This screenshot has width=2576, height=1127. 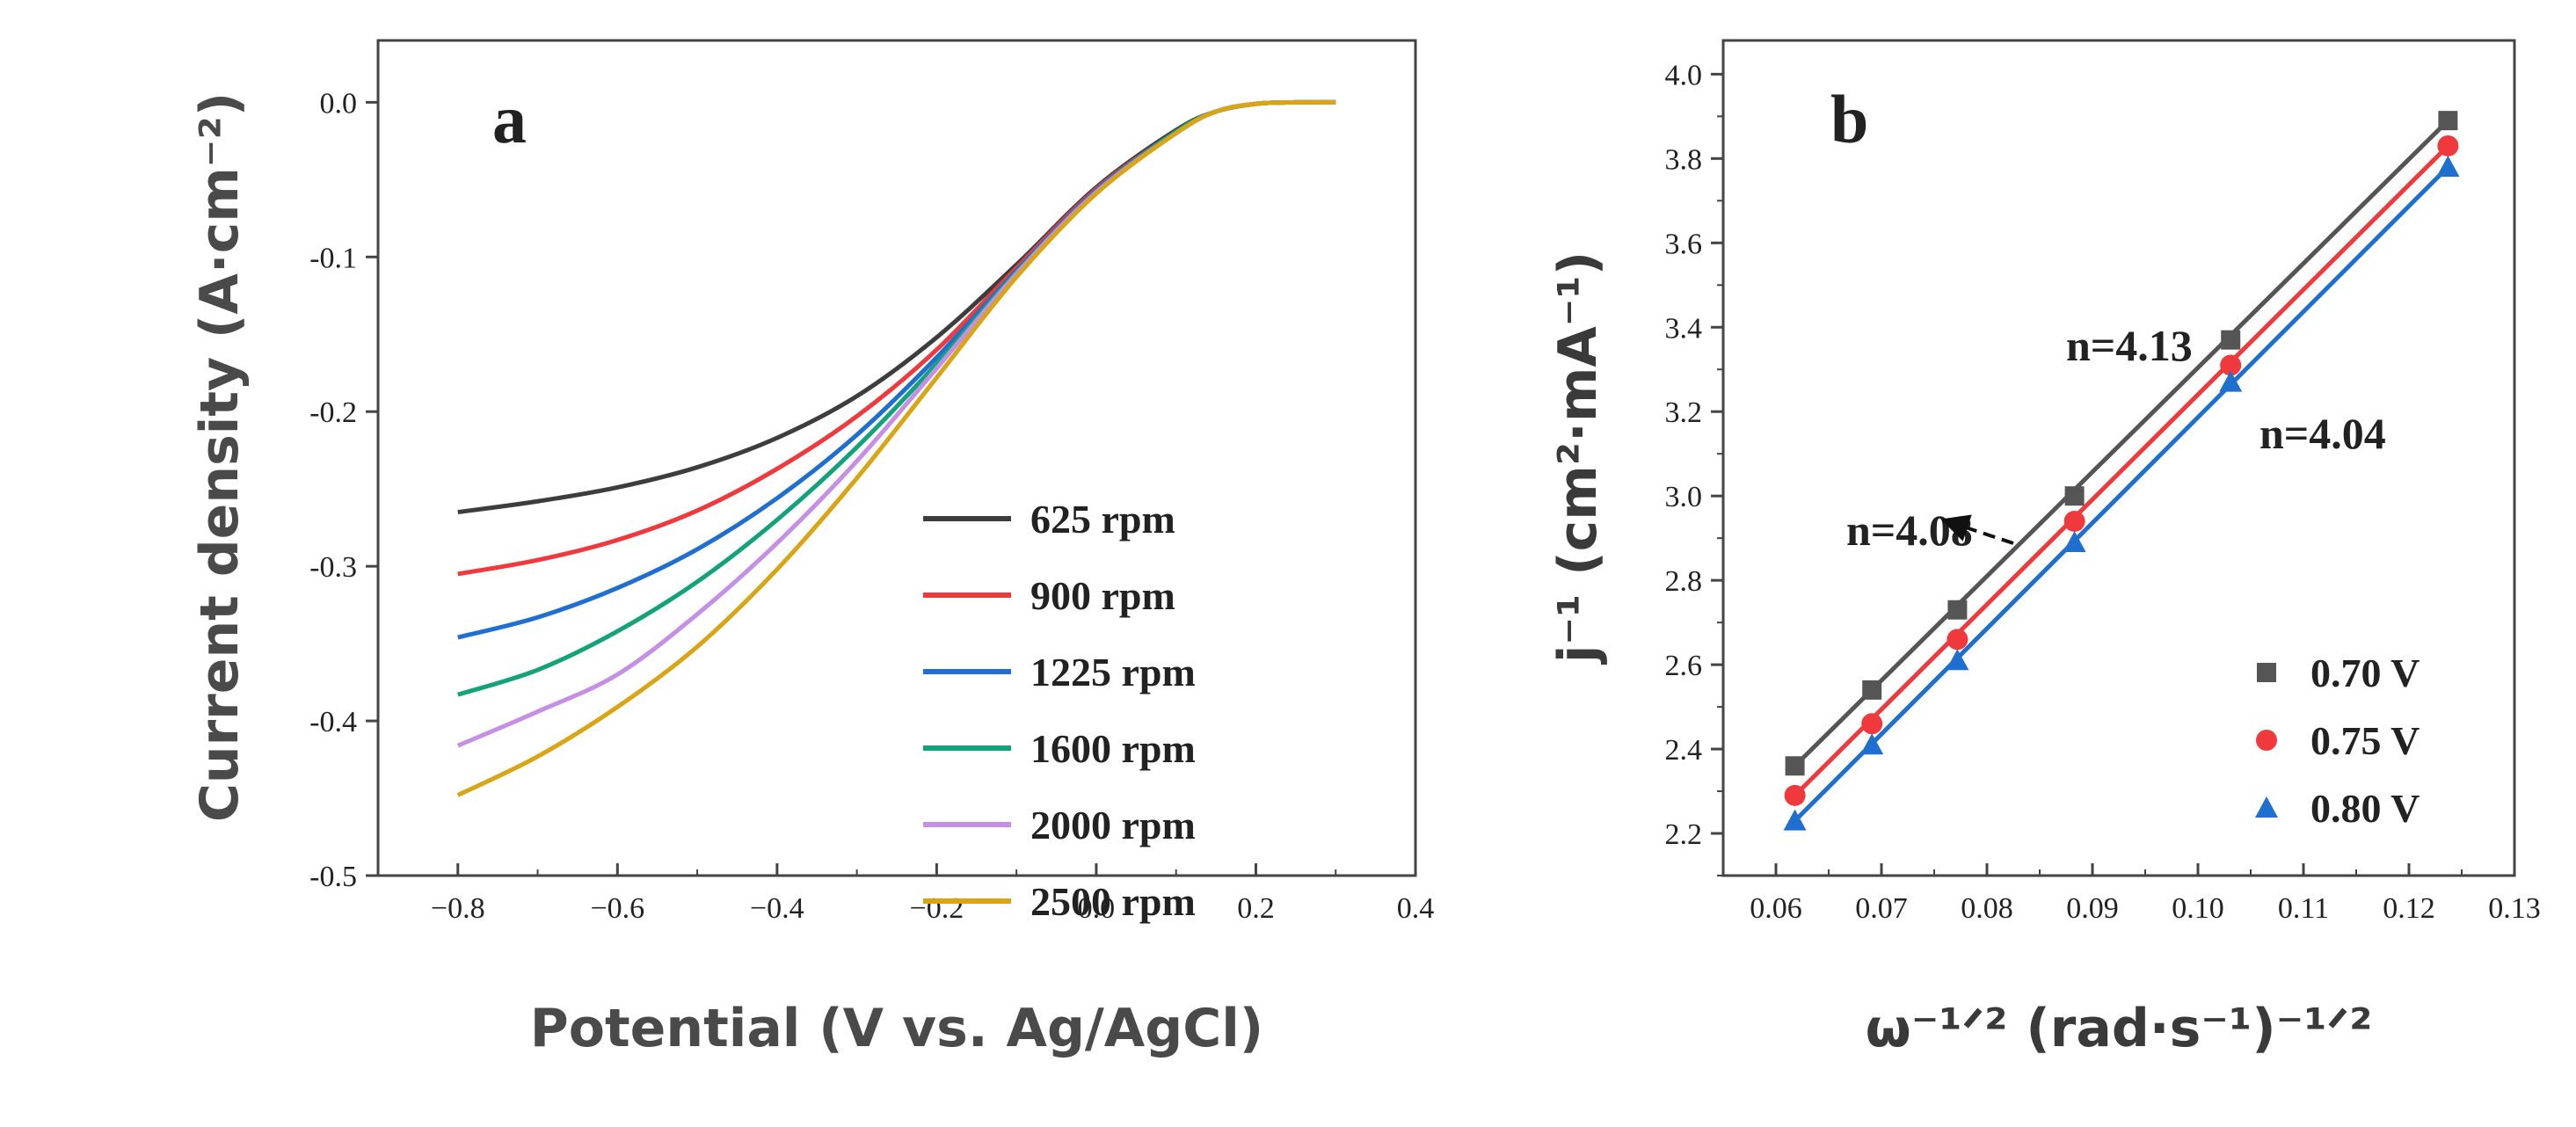 What do you see at coordinates (1987, 909) in the screenshot?
I see `panel-b-x-tick-label: 0.08` at bounding box center [1987, 909].